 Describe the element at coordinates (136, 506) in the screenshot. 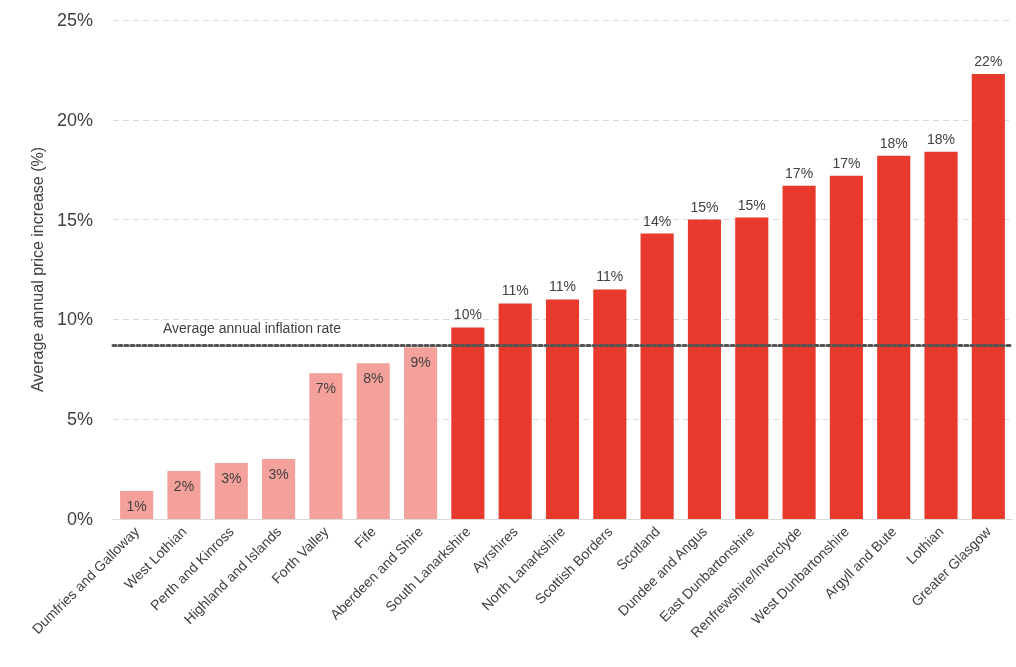

I see `data-label: 1%` at that location.